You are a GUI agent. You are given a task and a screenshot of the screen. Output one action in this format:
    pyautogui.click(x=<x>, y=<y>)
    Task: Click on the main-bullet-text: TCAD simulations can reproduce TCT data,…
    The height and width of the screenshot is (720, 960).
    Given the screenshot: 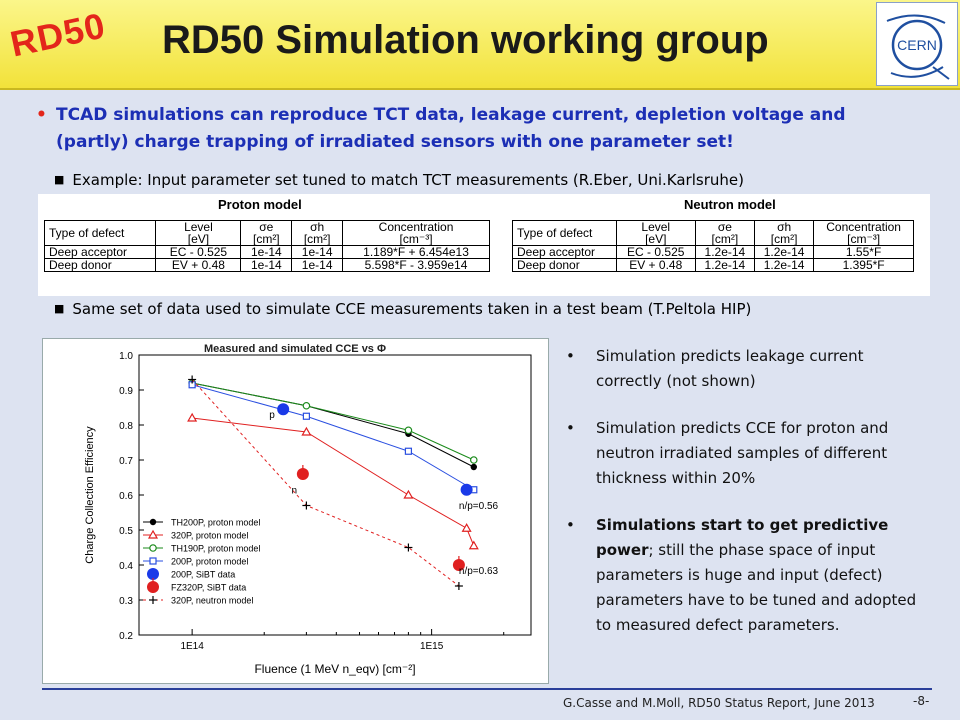 What is the action you would take?
    pyautogui.click(x=451, y=128)
    